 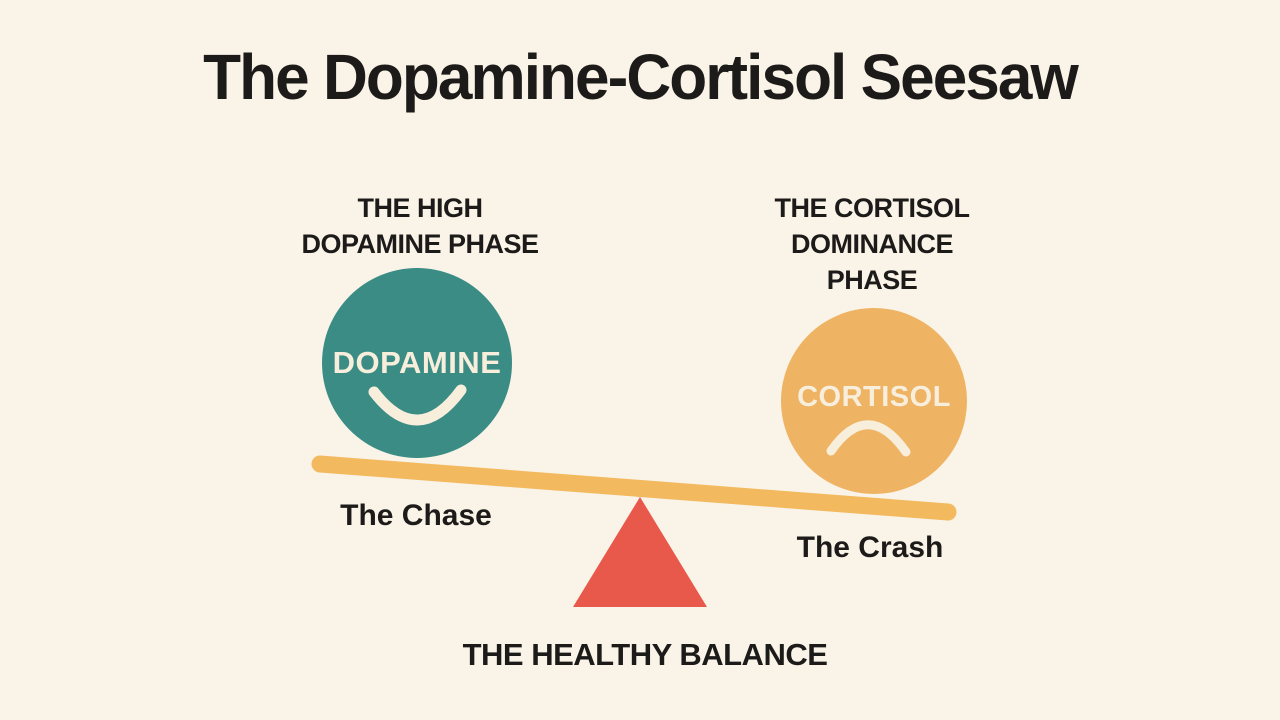 What do you see at coordinates (420, 208) in the screenshot?
I see `phase-label-line: THE HIGH` at bounding box center [420, 208].